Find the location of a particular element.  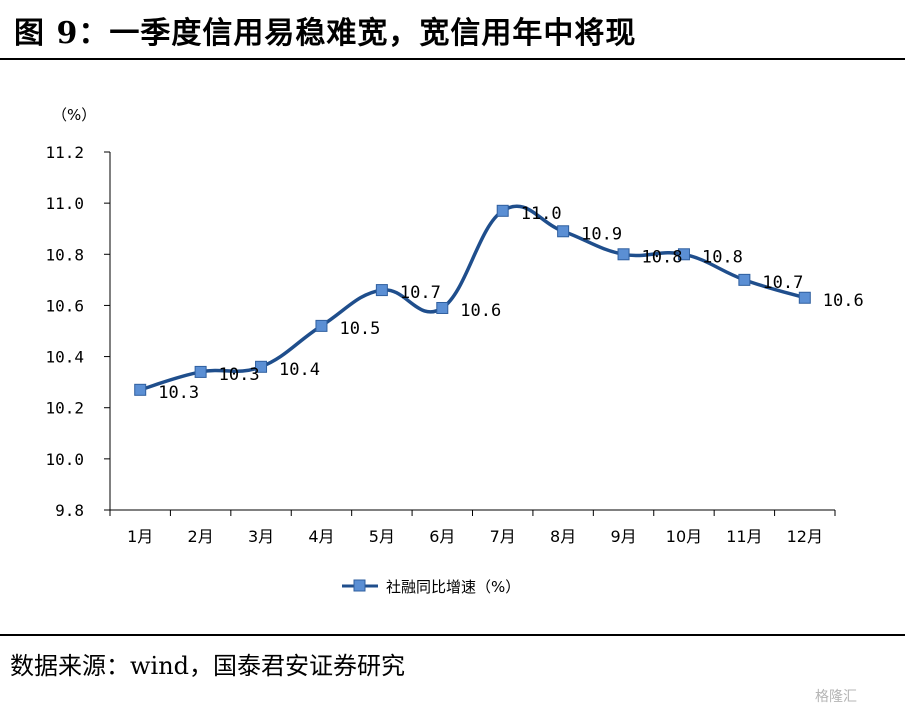

title-divider is located at coordinates (452, 59).